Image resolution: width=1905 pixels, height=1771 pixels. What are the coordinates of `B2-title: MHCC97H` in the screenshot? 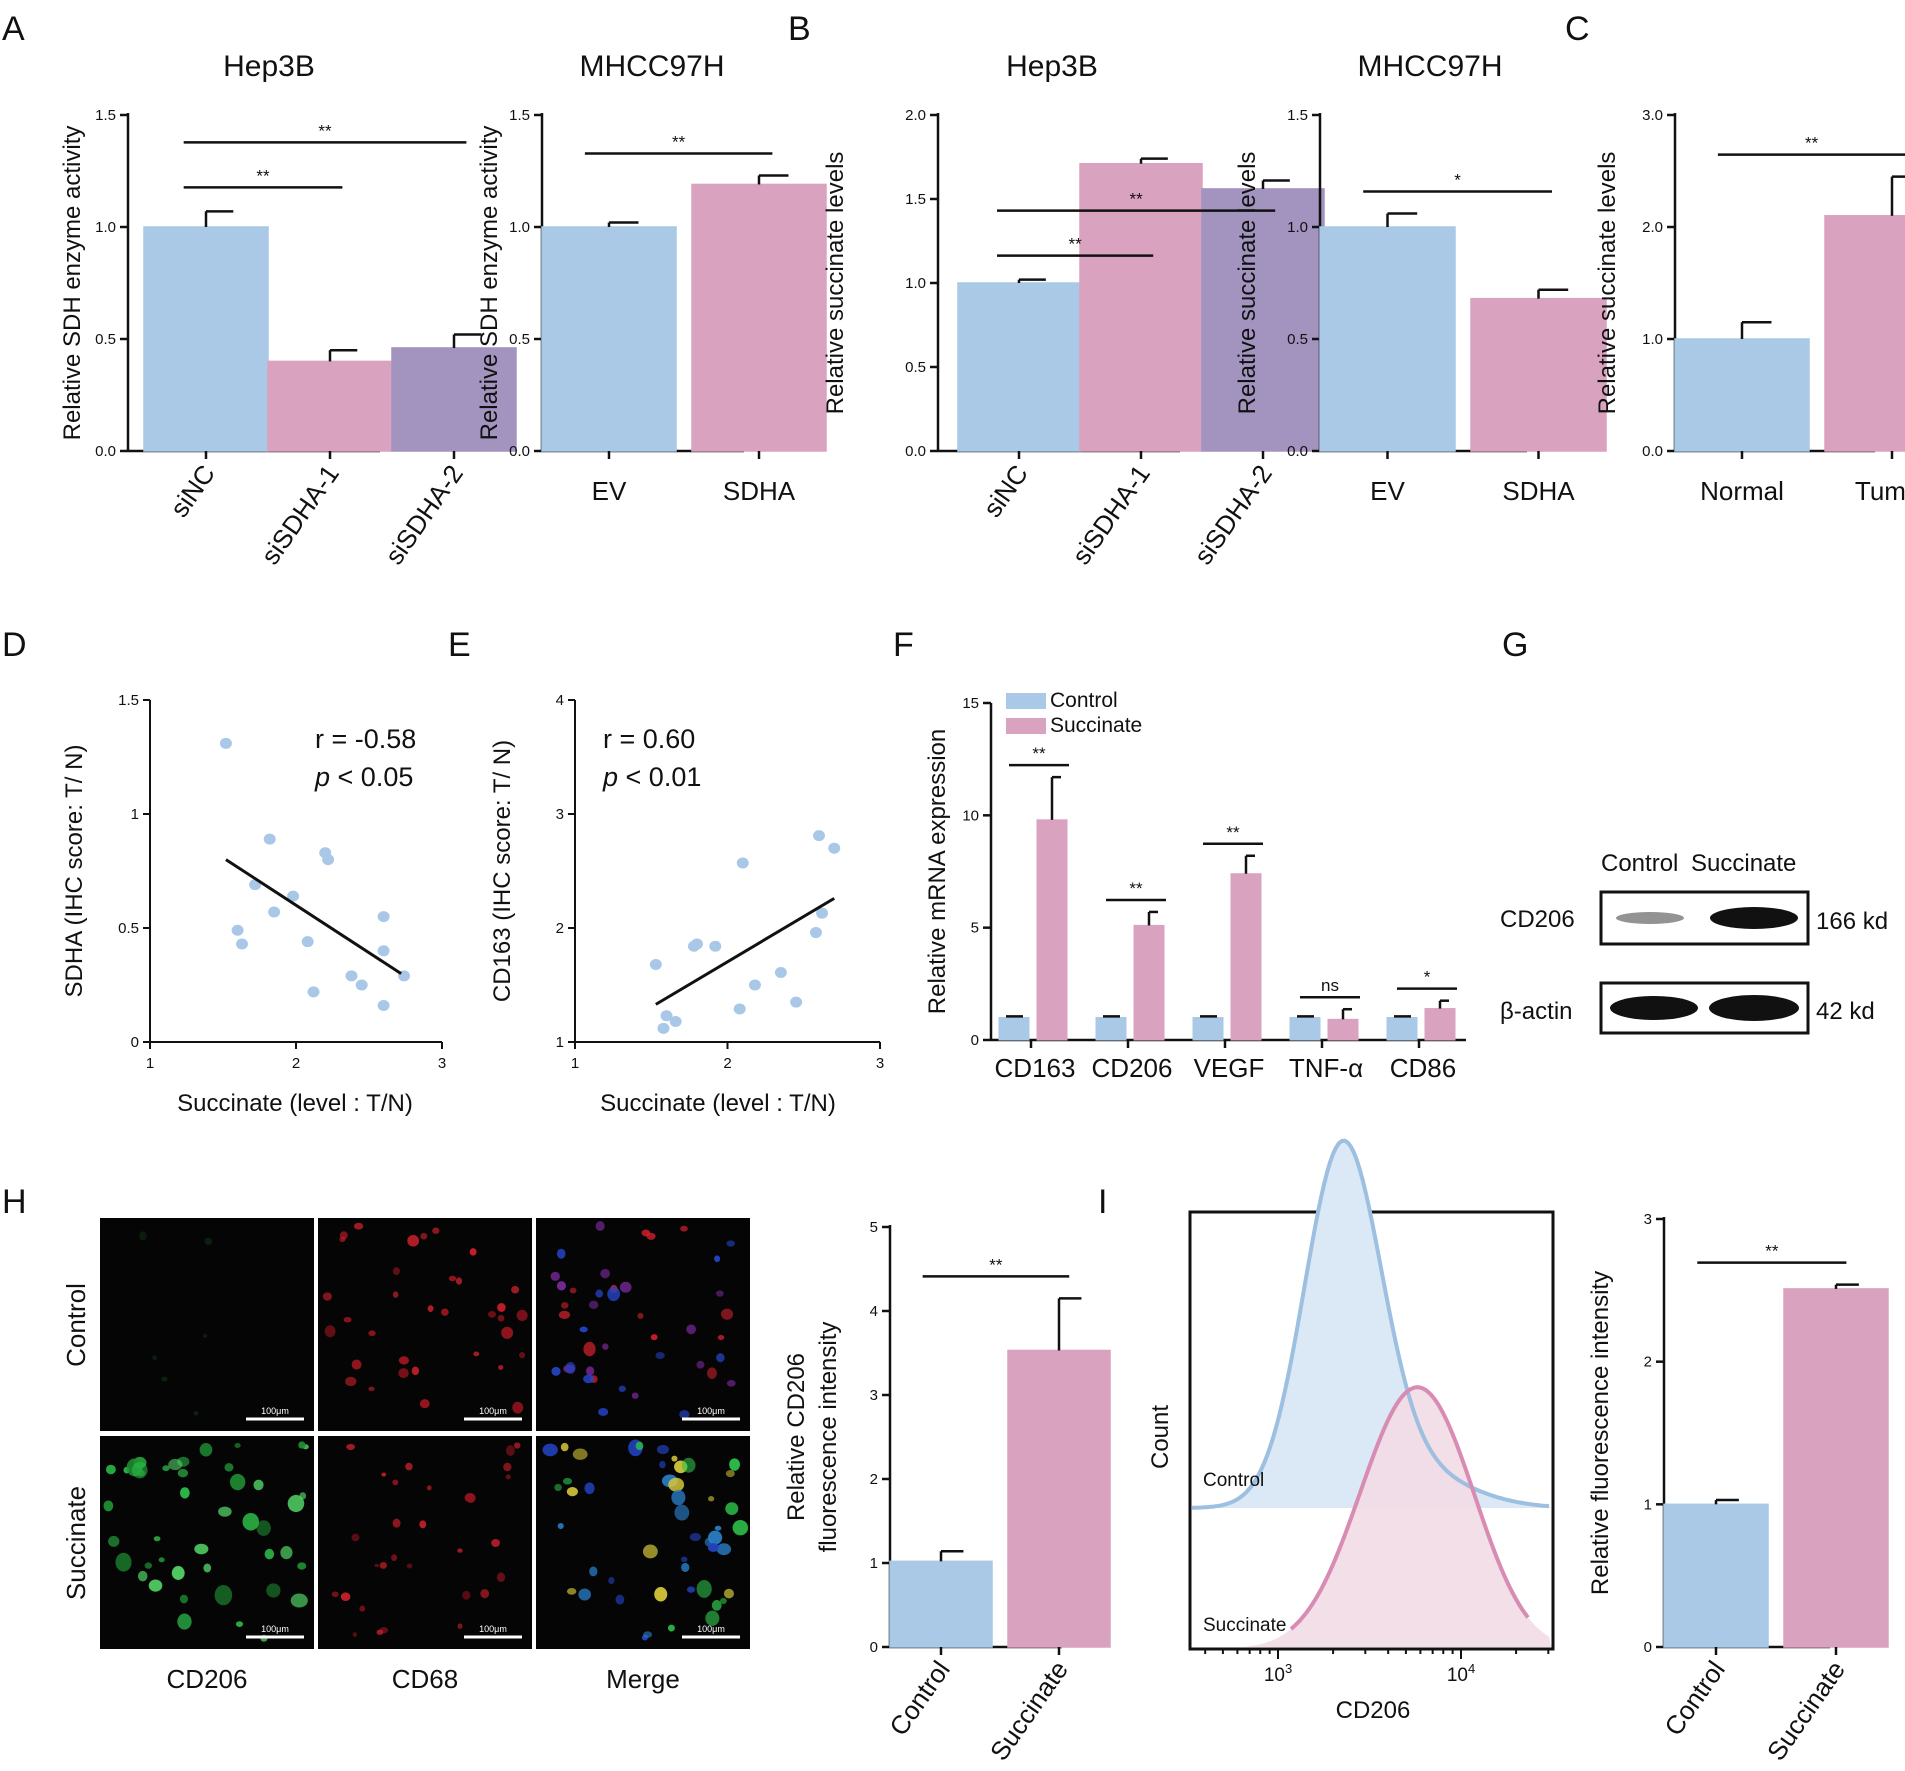 It's located at (1429, 66).